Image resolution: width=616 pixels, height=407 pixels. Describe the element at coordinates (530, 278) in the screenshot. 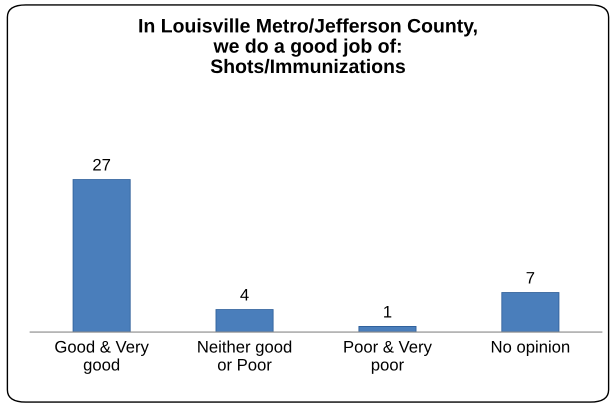

I see `data-label: 7` at that location.